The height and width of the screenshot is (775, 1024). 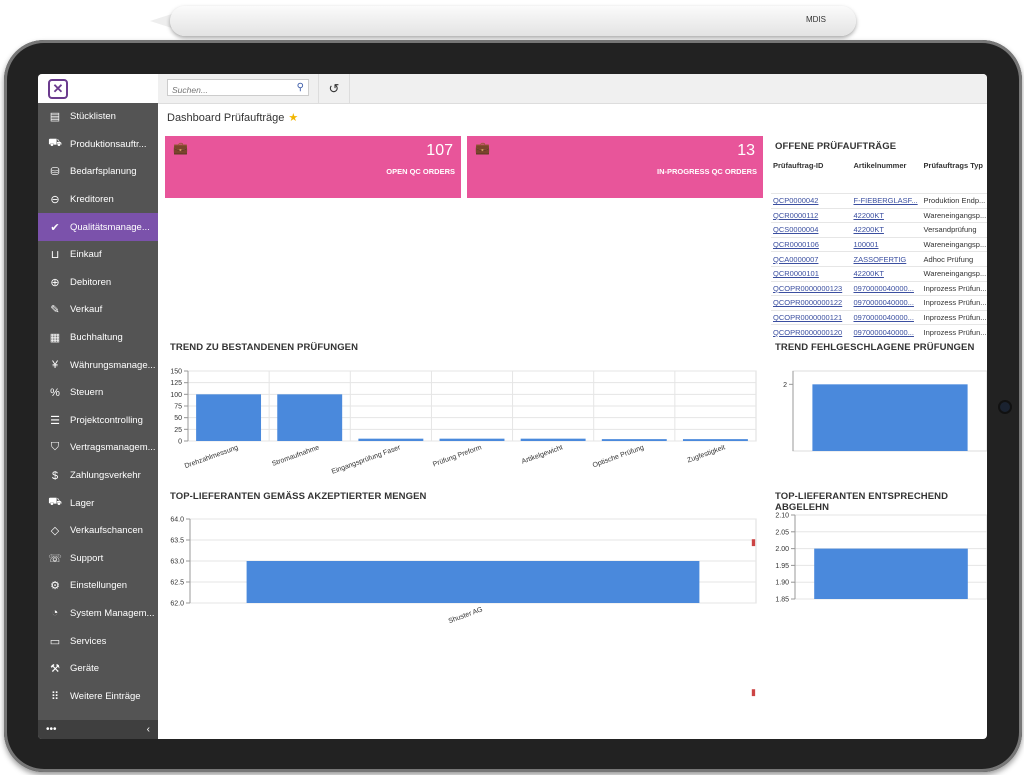 What do you see at coordinates (85, 669) in the screenshot?
I see `sidebar-item-label: Geräte` at bounding box center [85, 669].